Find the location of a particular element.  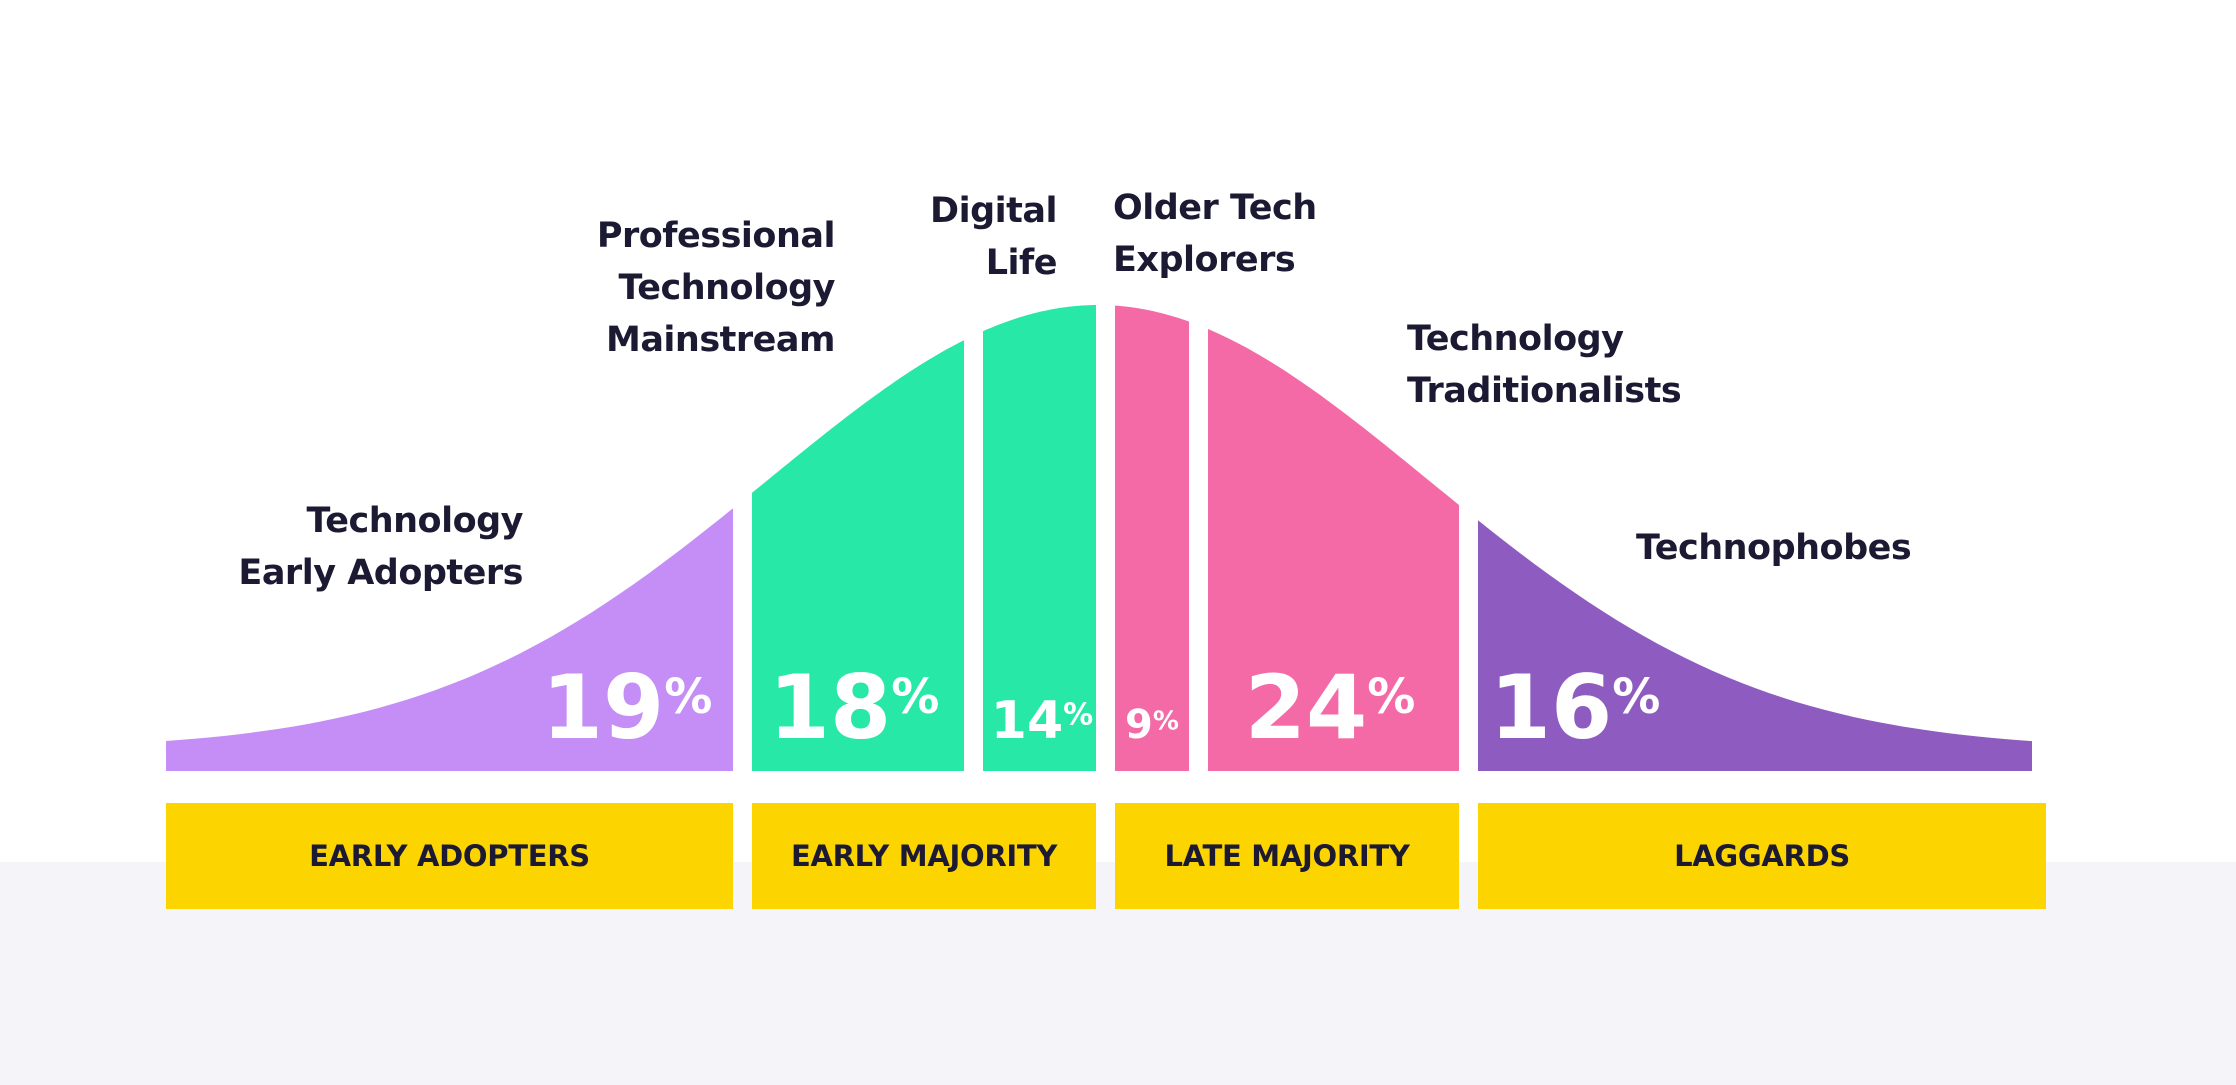

percent-label: 9% is located at coordinates (1152, 725).